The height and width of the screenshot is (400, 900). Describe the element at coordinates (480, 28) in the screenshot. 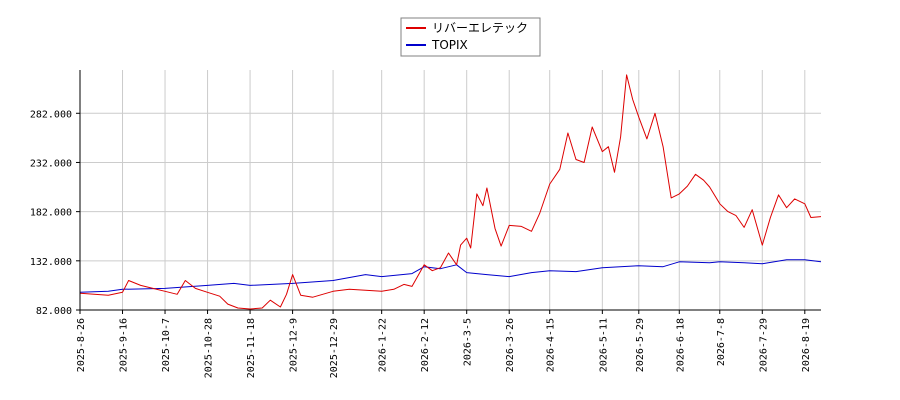

I see `legend-label-series-1: リバーエレテック` at that location.